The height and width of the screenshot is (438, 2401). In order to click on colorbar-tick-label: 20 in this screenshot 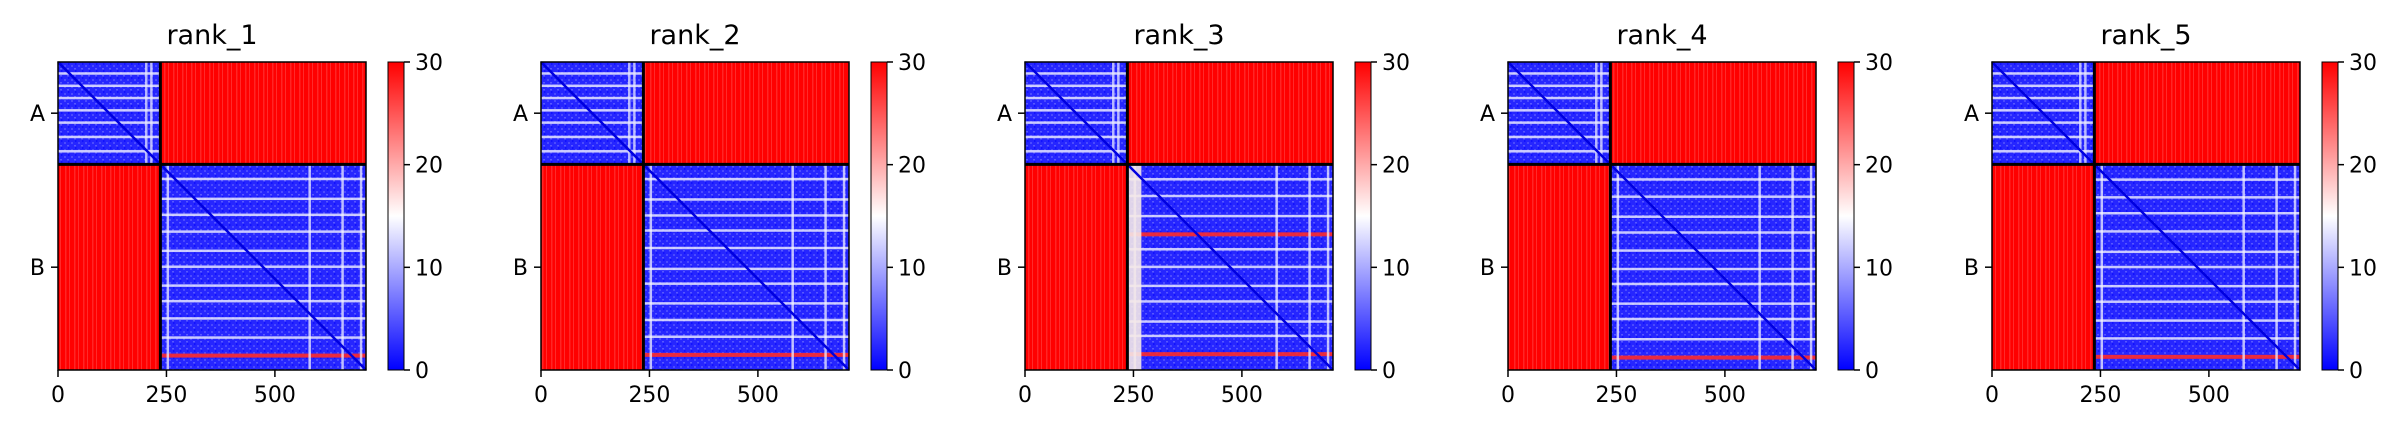, I will do `click(912, 166)`.